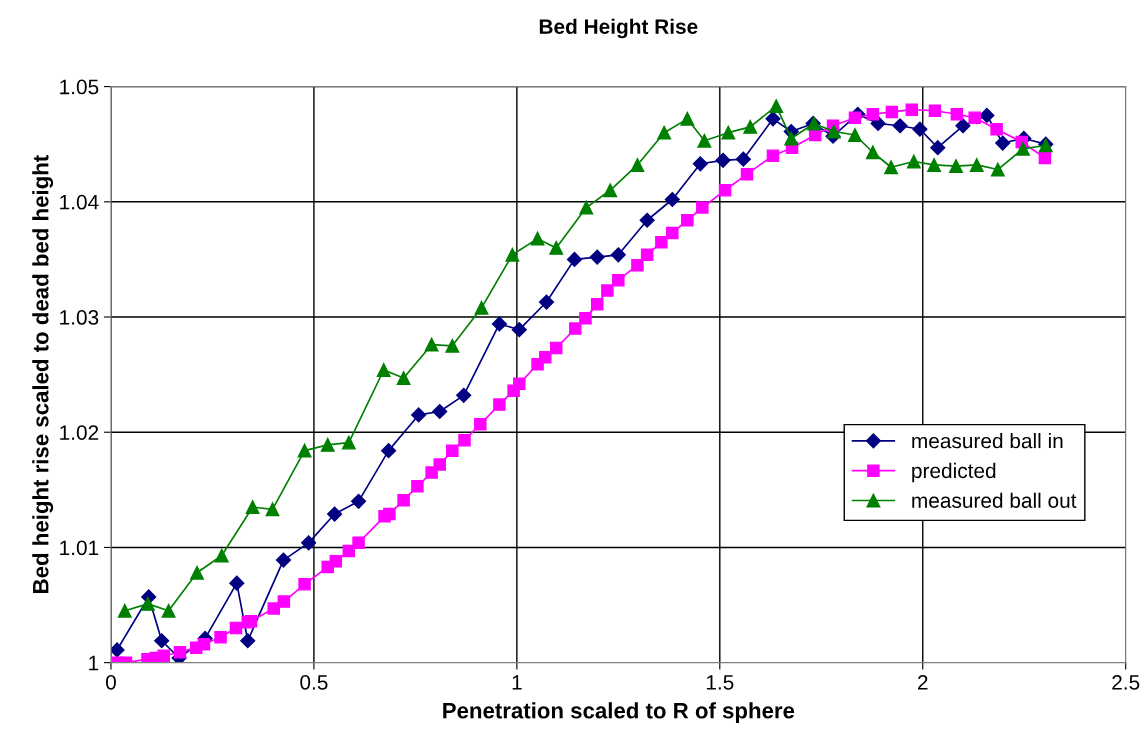 The image size is (1144, 753). What do you see at coordinates (43, 374) in the screenshot?
I see `y-axis-title: Bed height rise scaled to dead bed height` at bounding box center [43, 374].